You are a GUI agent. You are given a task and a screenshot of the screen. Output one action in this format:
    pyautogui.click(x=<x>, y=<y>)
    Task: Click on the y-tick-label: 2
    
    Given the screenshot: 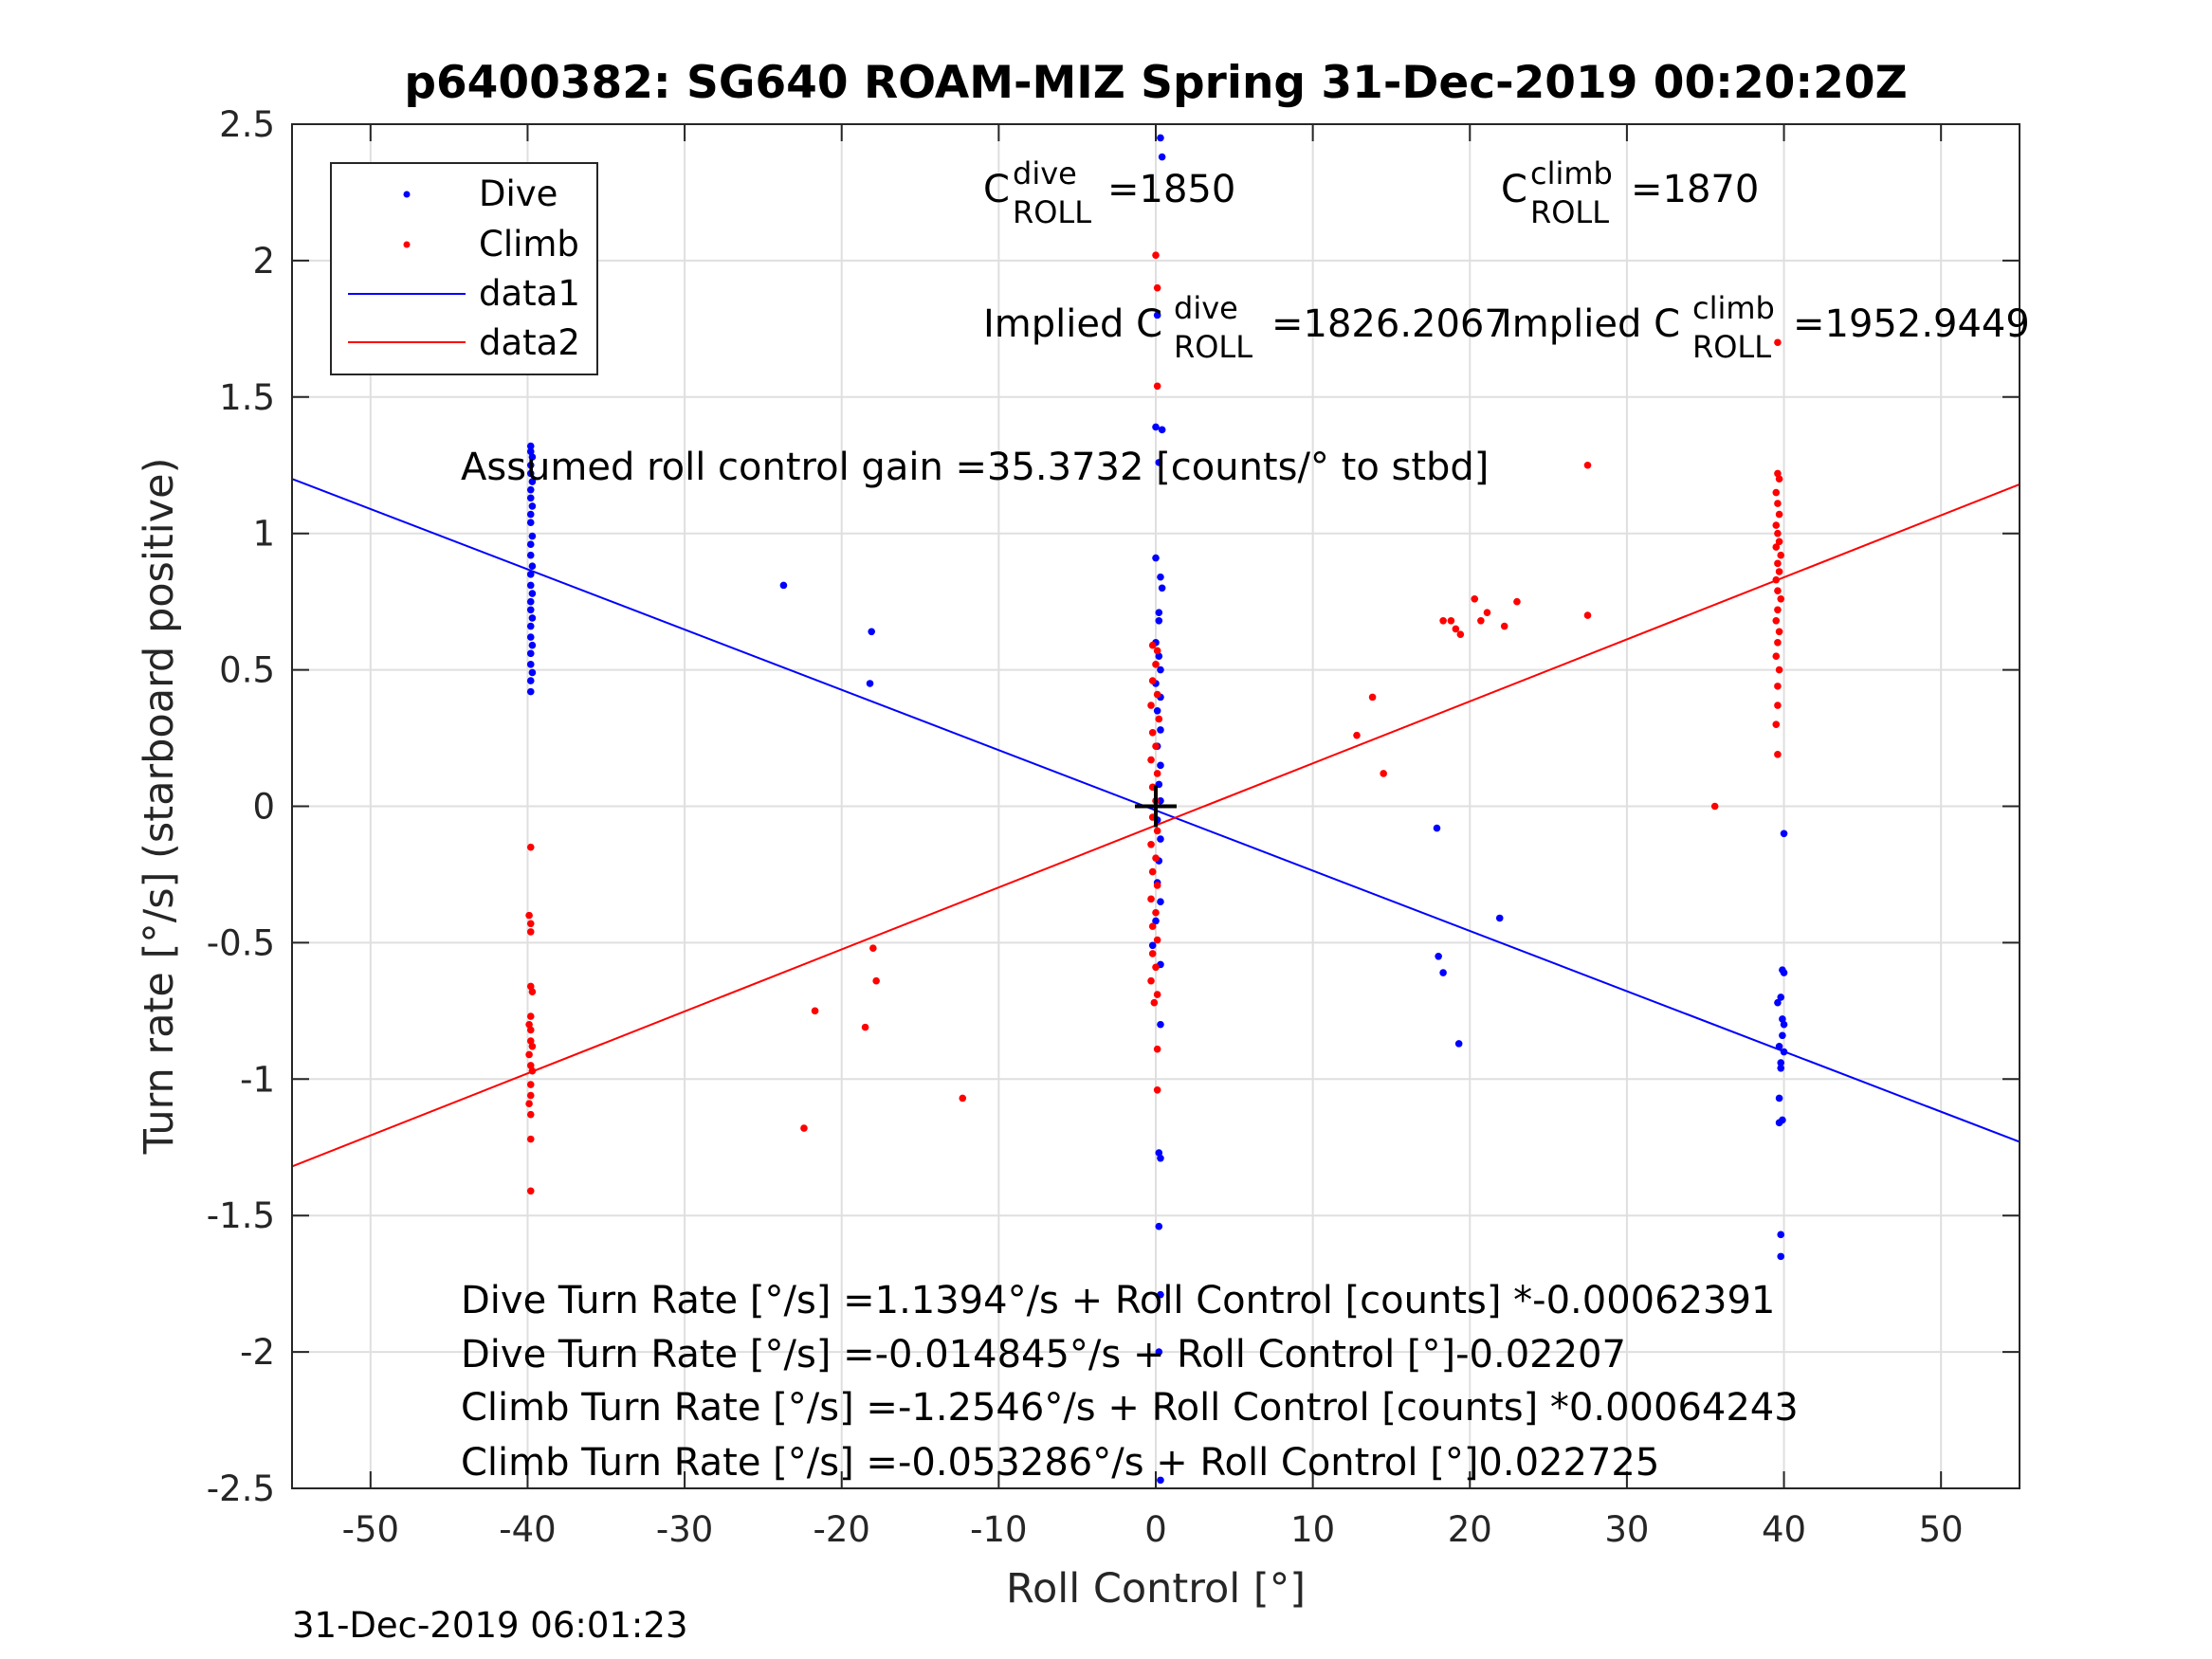 What is the action you would take?
    pyautogui.click(x=263, y=261)
    